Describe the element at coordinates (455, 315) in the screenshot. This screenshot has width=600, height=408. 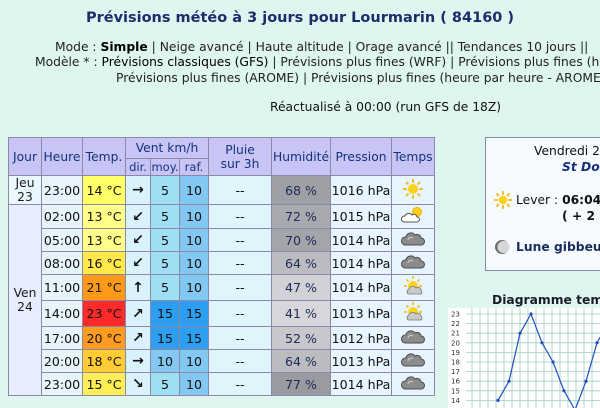
I see `diagram-y-tick: 23` at that location.